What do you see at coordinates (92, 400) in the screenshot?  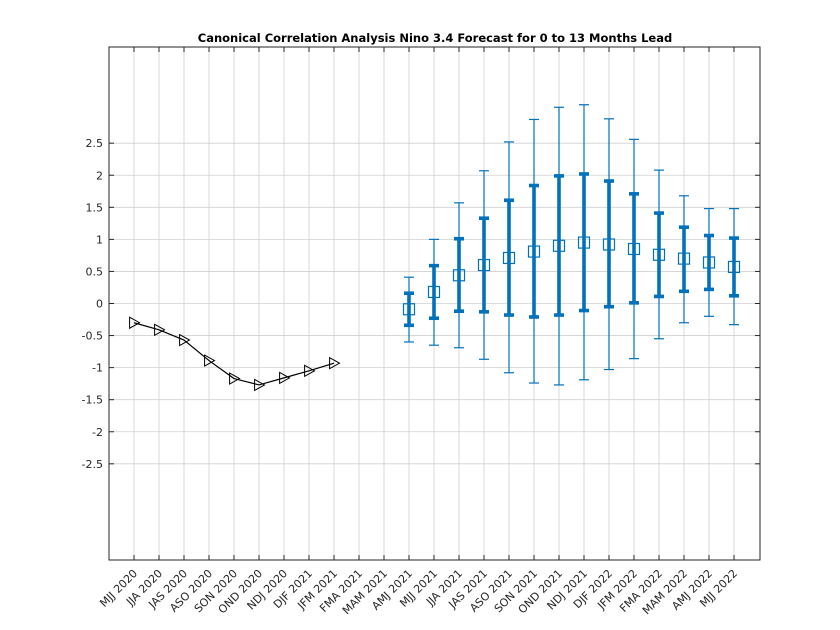 I see `y-tick-label: -1.5` at bounding box center [92, 400].